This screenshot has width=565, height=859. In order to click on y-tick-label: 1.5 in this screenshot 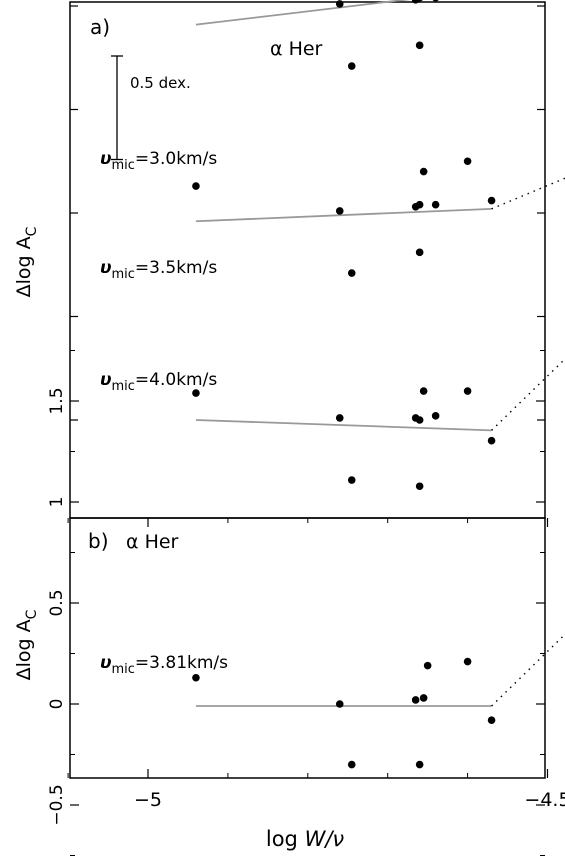, I will do `click(57, 400)`.